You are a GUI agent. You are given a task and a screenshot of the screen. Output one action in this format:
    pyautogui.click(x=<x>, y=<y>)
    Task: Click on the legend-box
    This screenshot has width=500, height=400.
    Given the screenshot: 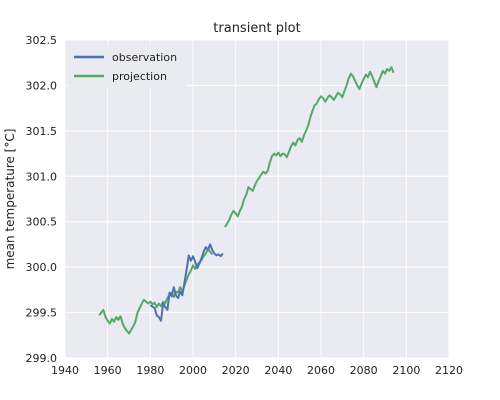 What is the action you would take?
    pyautogui.click(x=127, y=66)
    